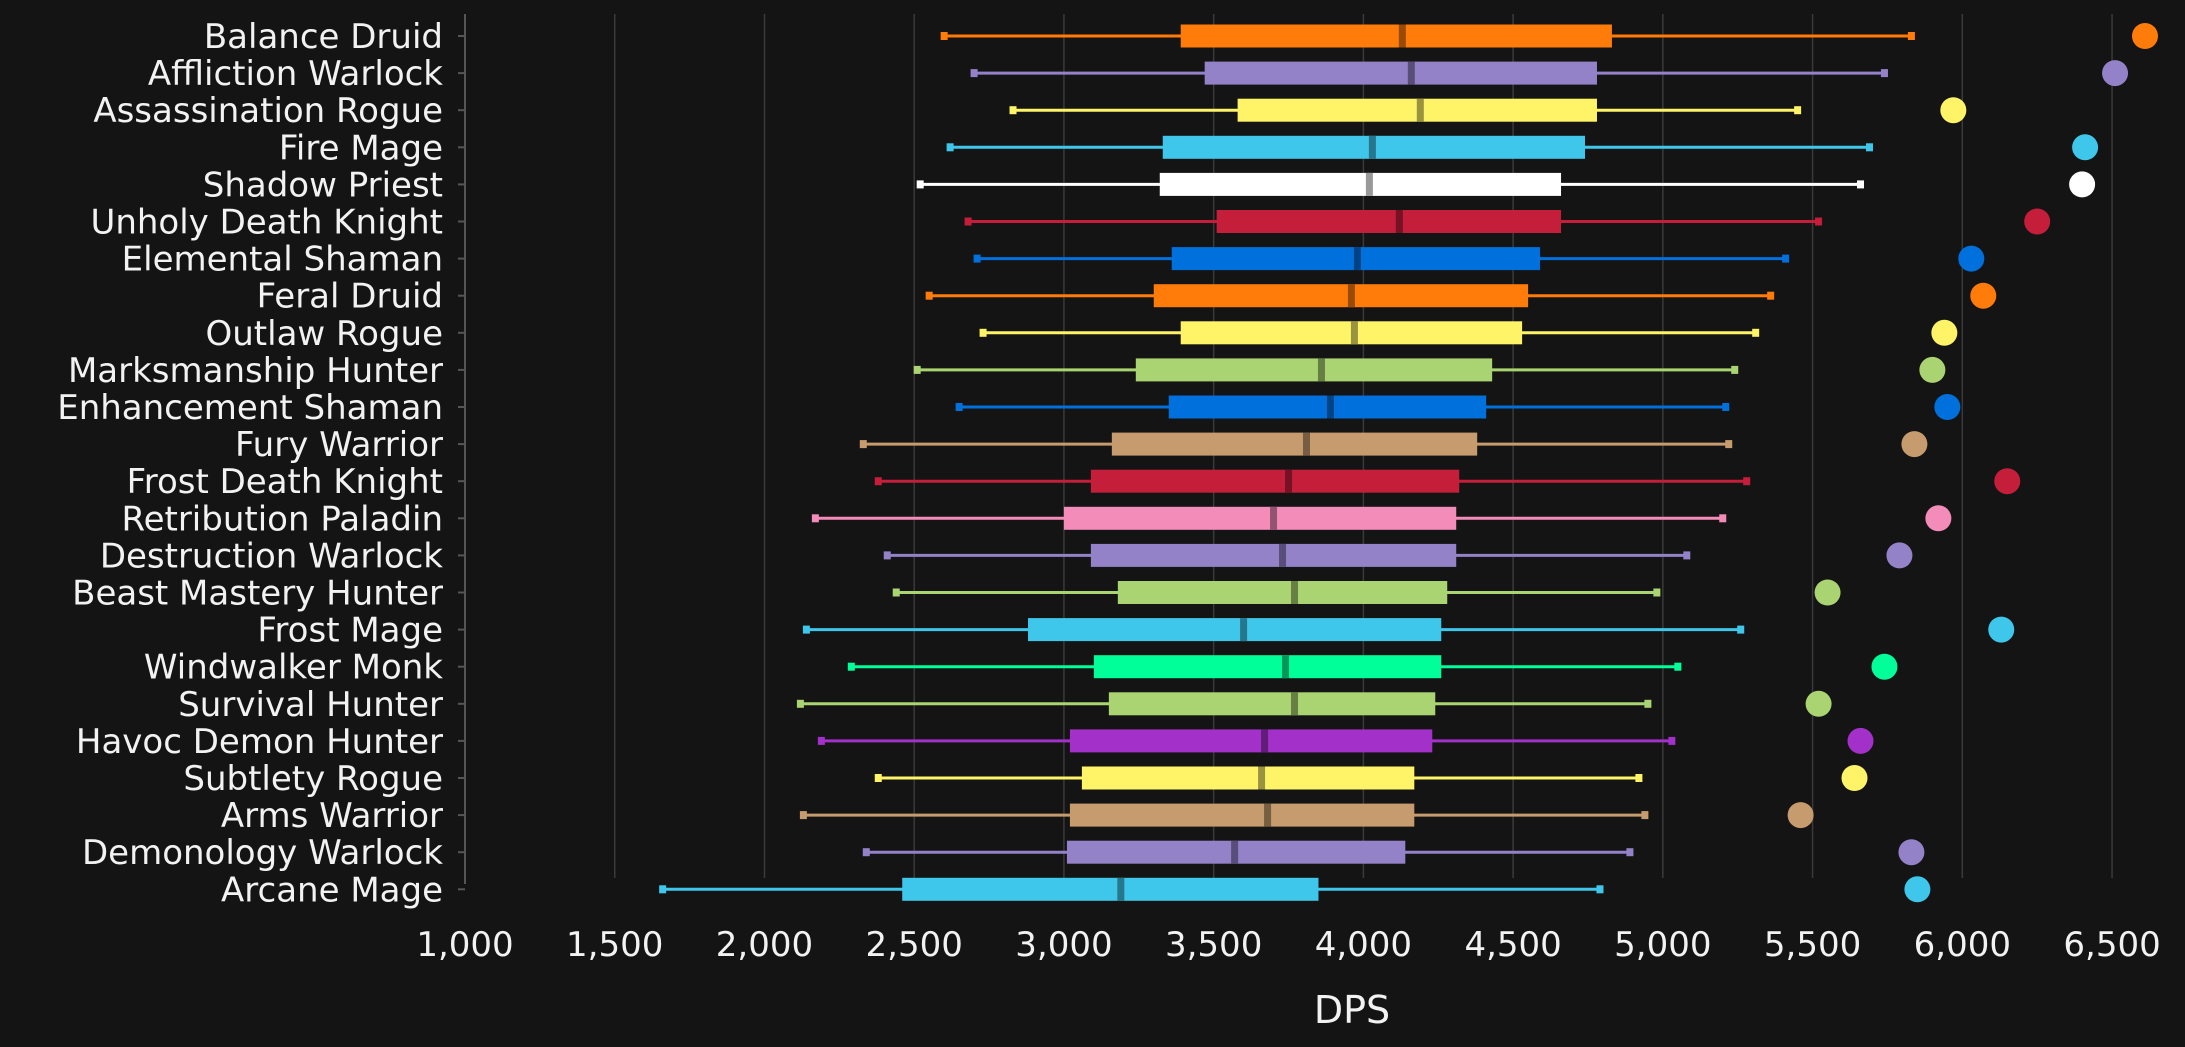 The height and width of the screenshot is (1047, 2185). What do you see at coordinates (282, 260) in the screenshot?
I see `category-label: Elemental Shaman` at bounding box center [282, 260].